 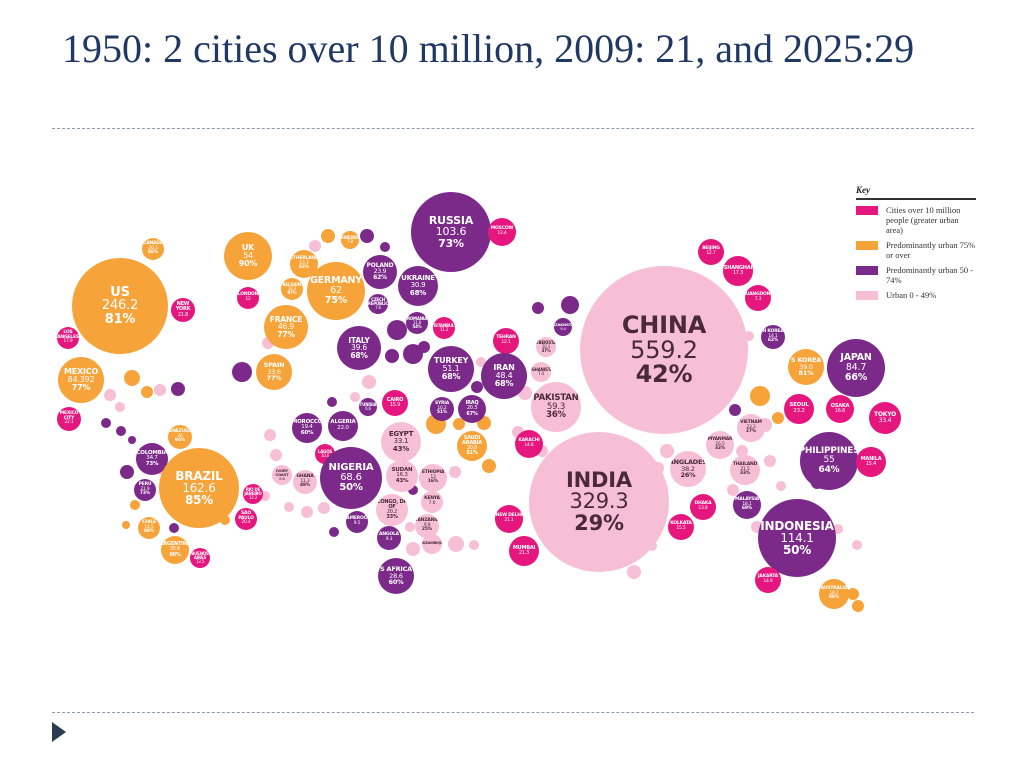 What do you see at coordinates (307, 432) in the screenshot?
I see `bubble-urban-percent: 60%` at bounding box center [307, 432].